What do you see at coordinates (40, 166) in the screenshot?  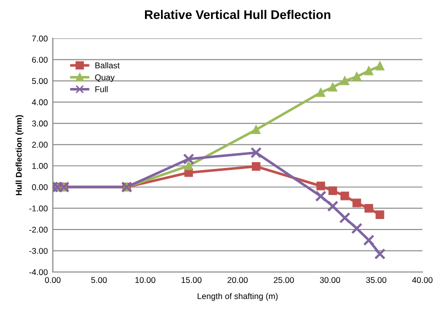 I see `y-tick-label: 1.00` at bounding box center [40, 166].